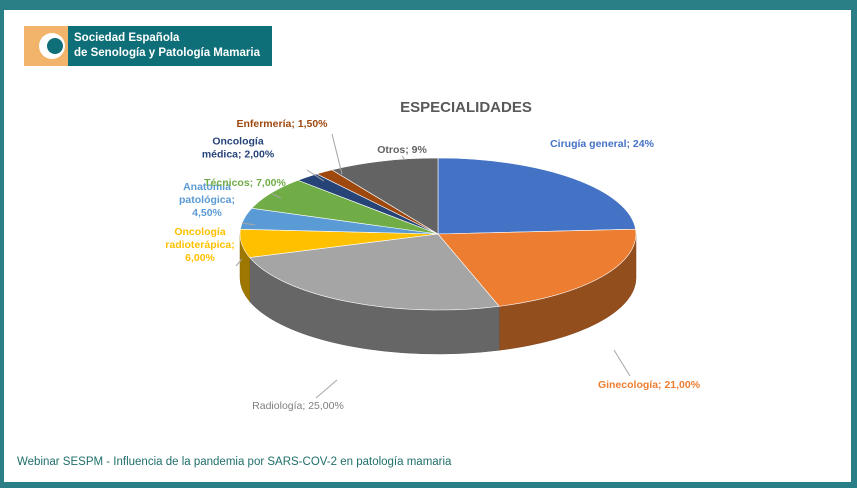  What do you see at coordinates (466, 107) in the screenshot?
I see `chart-title: ESPECIALIDADES` at bounding box center [466, 107].